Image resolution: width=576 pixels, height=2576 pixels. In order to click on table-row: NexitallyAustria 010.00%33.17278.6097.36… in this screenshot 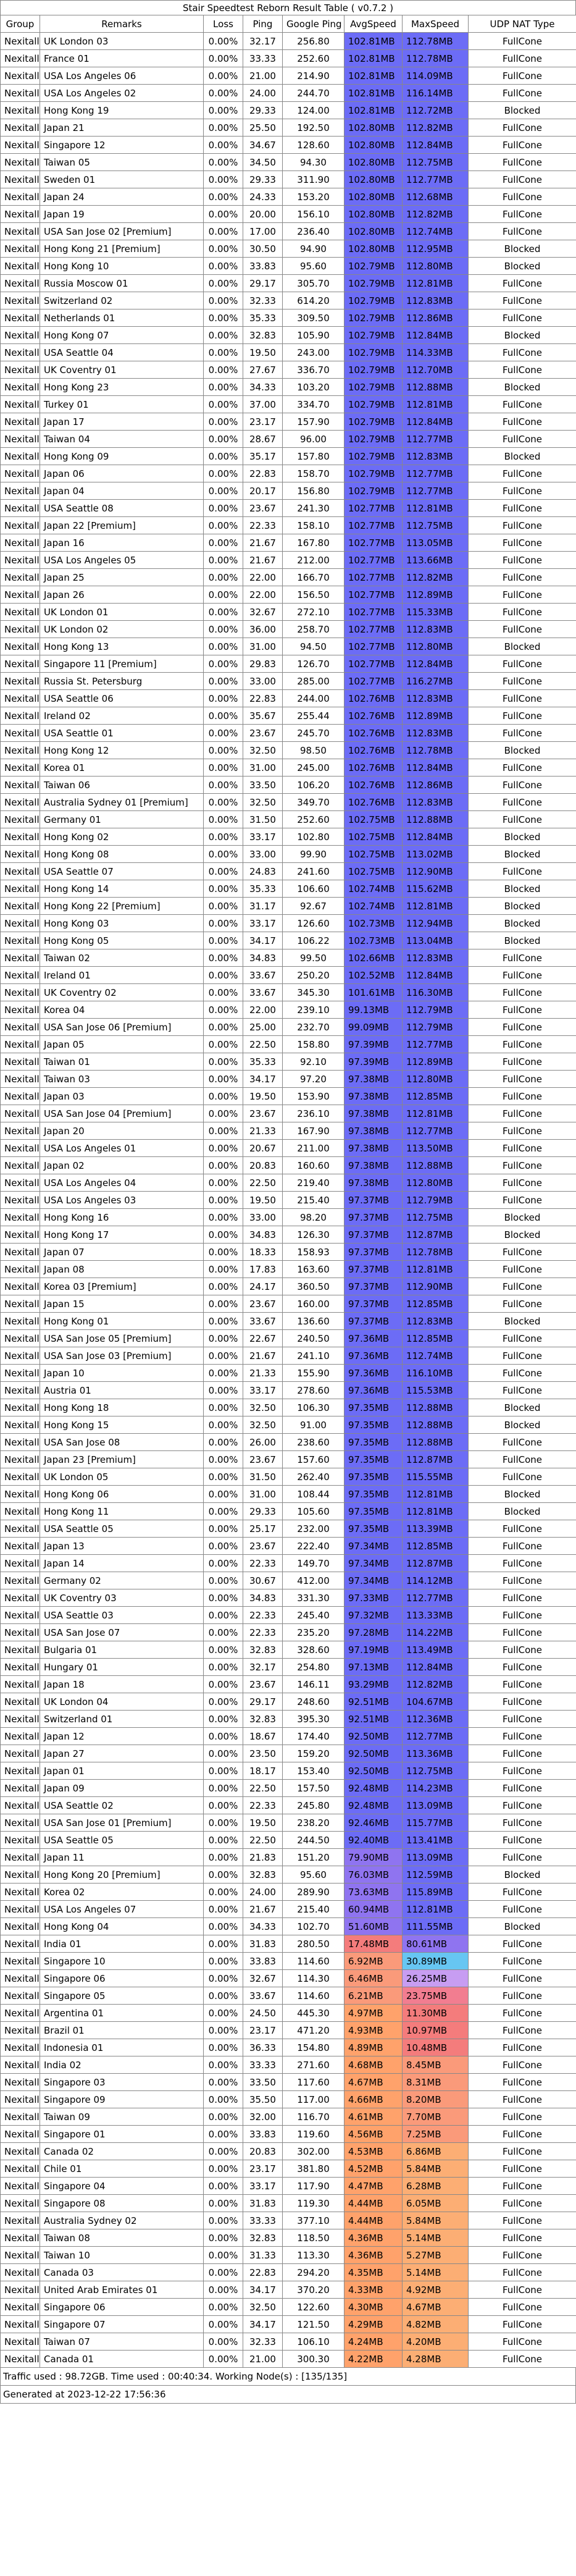, I will do `click(288, 1390)`.